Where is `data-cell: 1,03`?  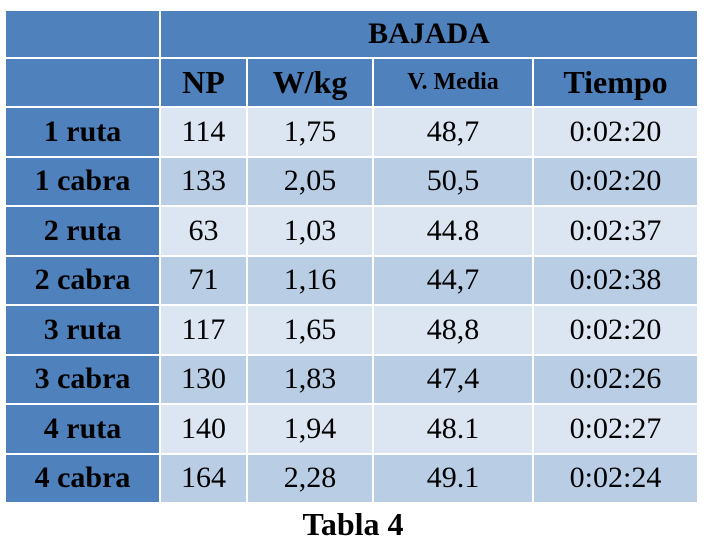
data-cell: 1,03 is located at coordinates (310, 231).